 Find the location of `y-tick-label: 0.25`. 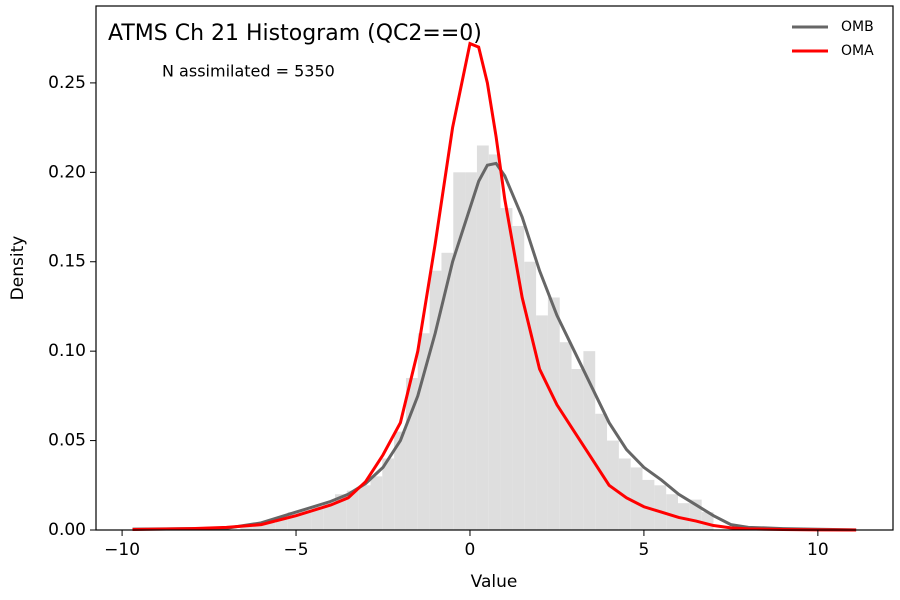

y-tick-label: 0.25 is located at coordinates (67, 83).